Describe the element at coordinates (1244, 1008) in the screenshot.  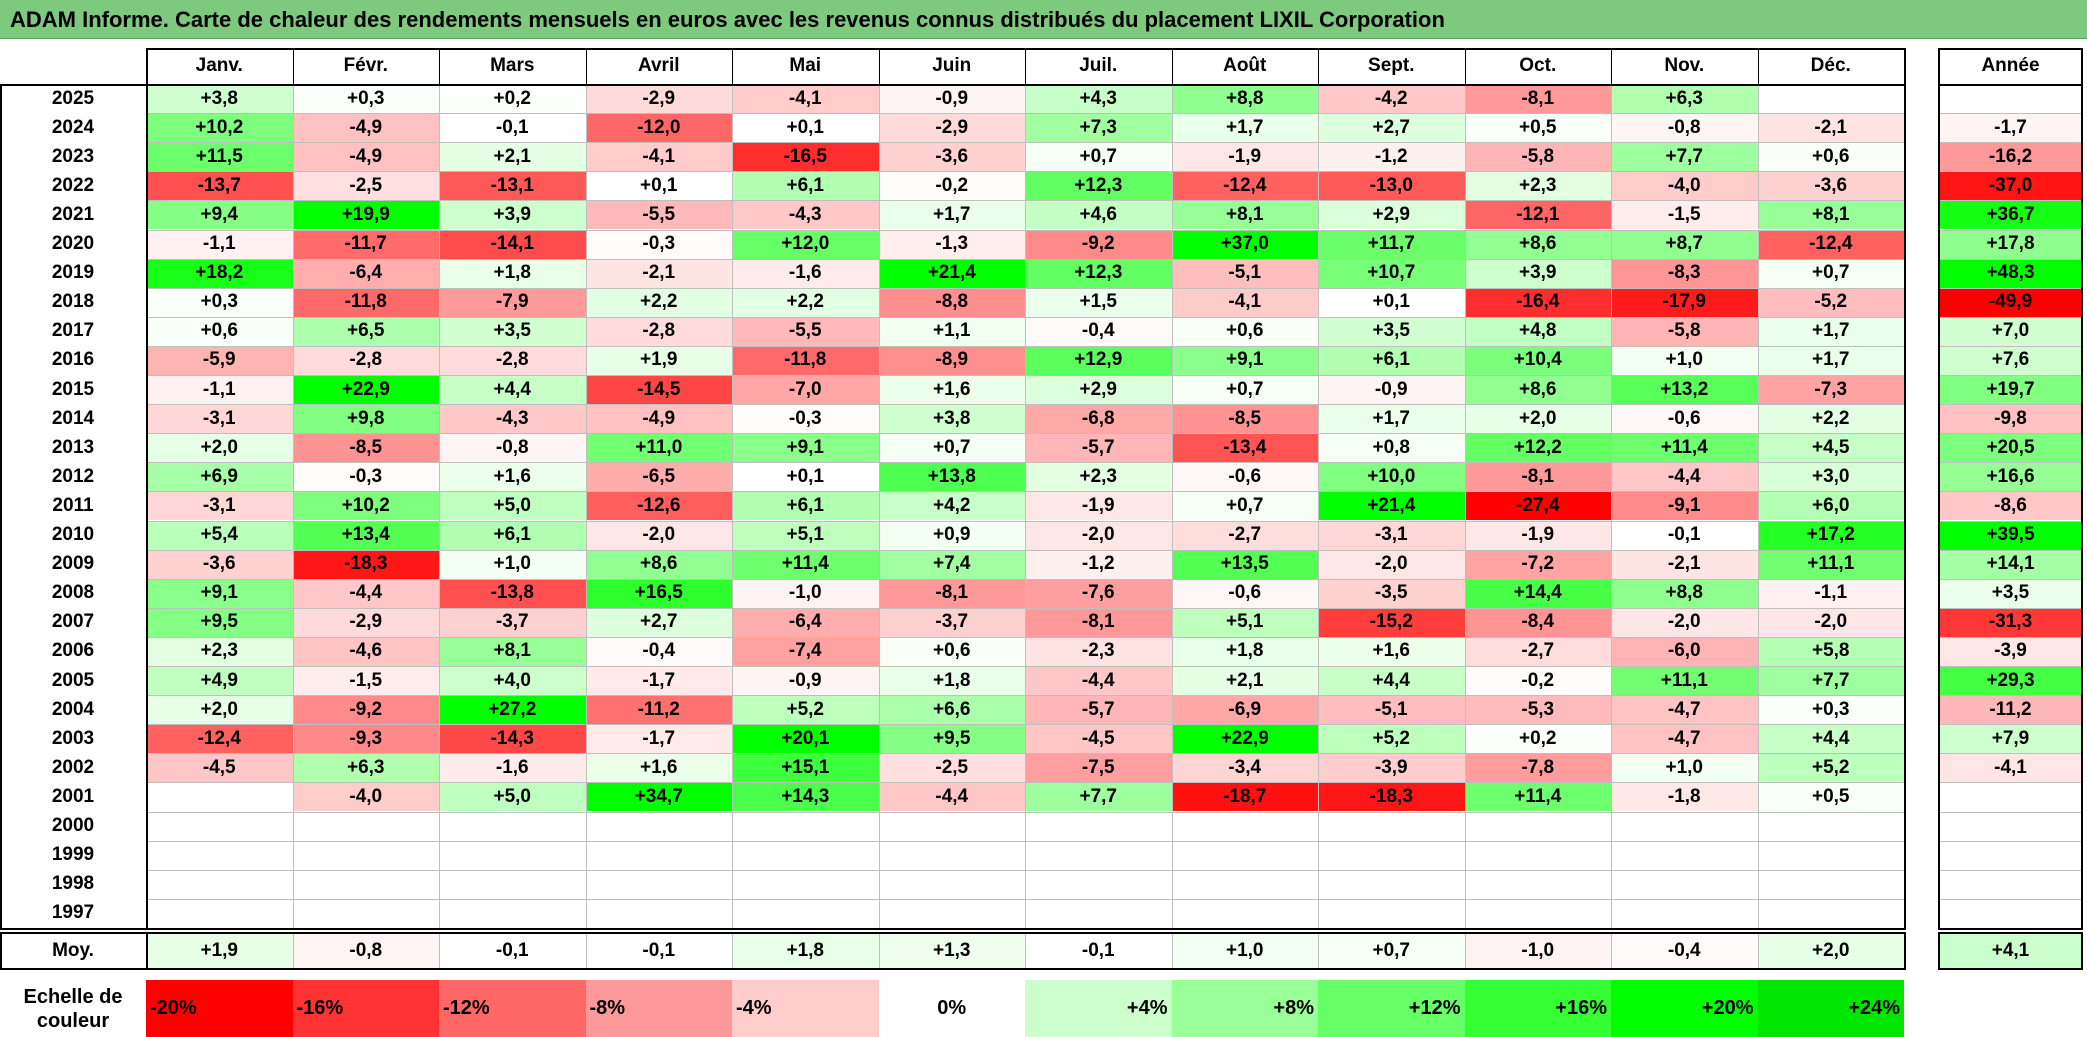
I see `scale-swatch: +8%` at that location.